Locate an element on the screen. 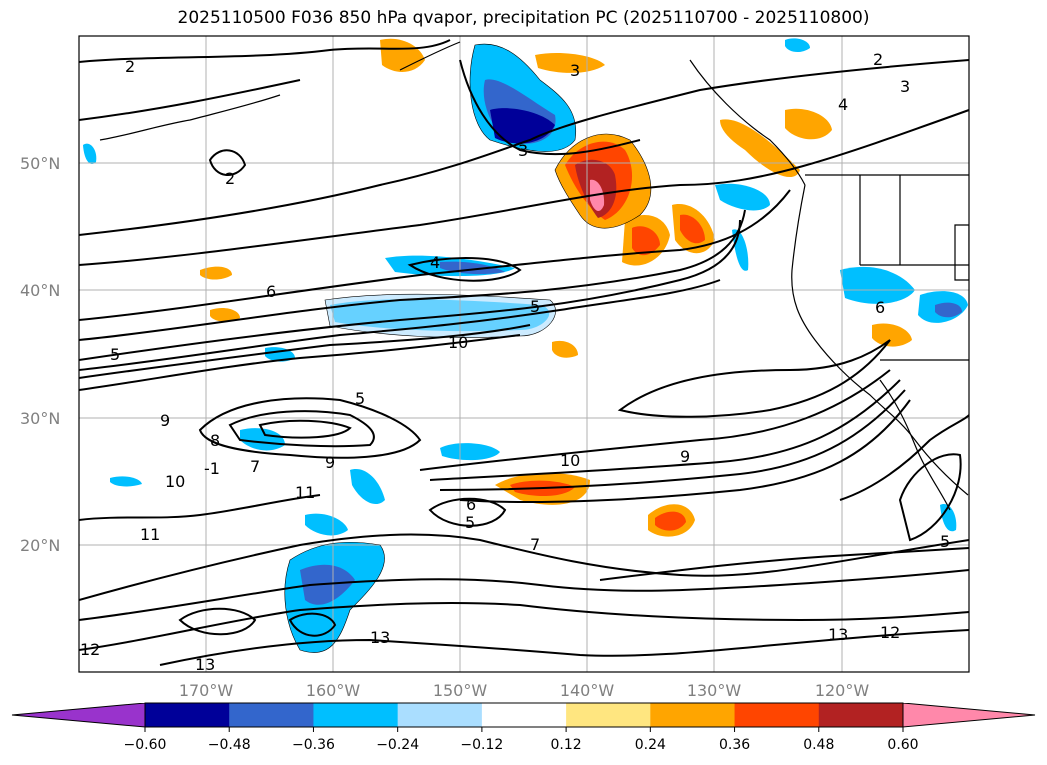  contour-2-loop is located at coordinates (227, 162).